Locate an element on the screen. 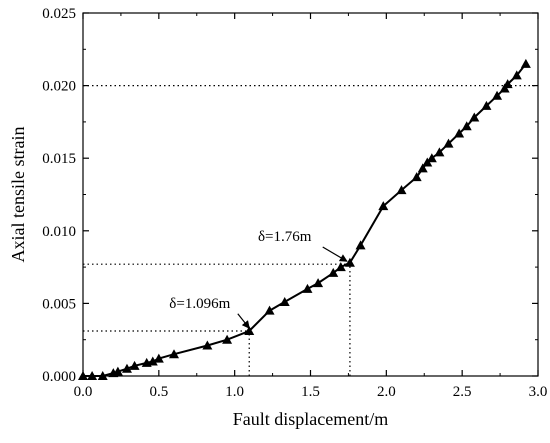 The height and width of the screenshot is (443, 550). y-tick-label: 0.000 is located at coordinates (59, 377).